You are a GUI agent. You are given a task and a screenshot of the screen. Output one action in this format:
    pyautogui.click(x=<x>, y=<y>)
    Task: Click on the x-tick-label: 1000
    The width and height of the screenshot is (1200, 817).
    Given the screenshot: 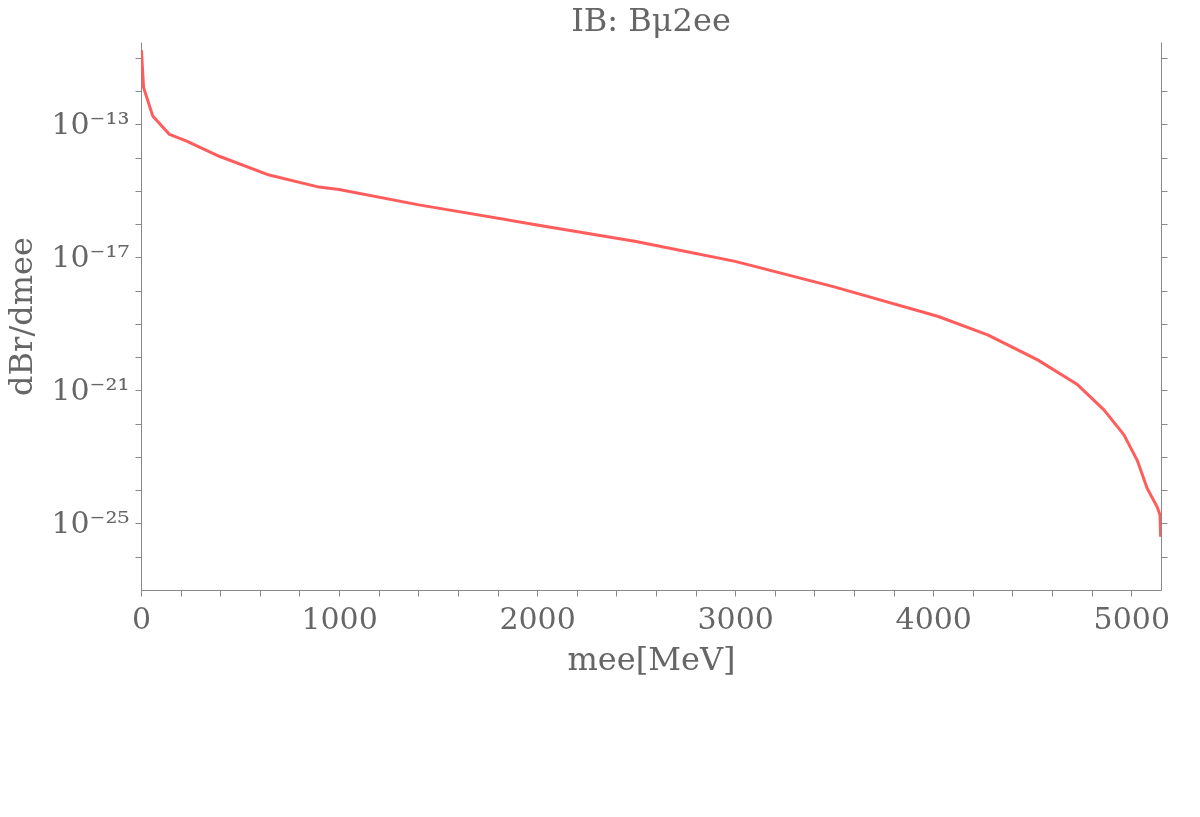 What is the action you would take?
    pyautogui.click(x=339, y=618)
    